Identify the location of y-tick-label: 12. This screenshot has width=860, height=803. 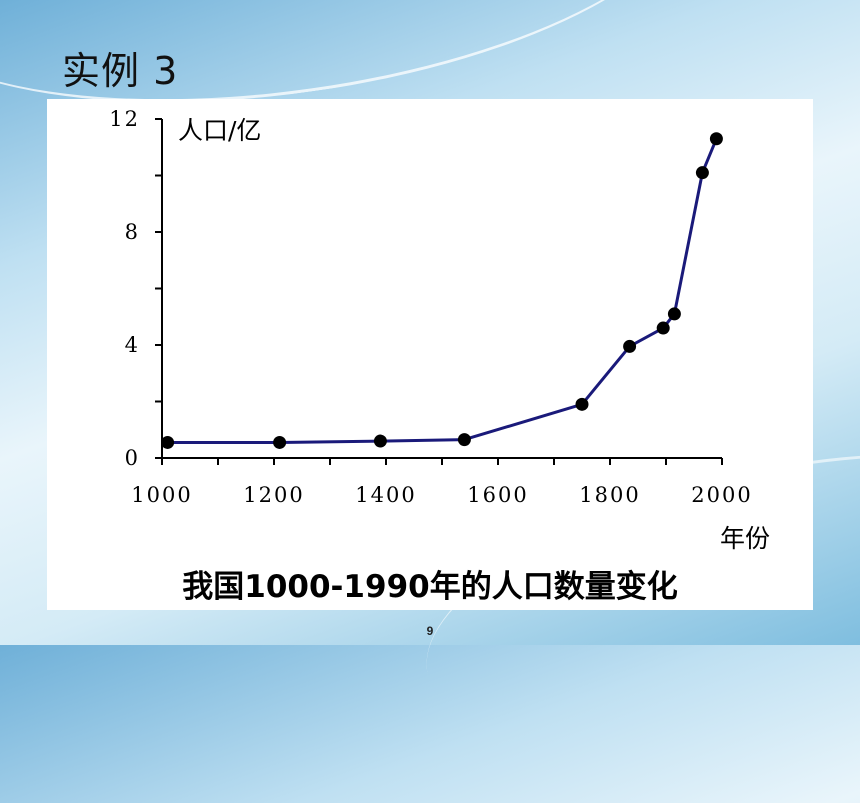
(124, 119).